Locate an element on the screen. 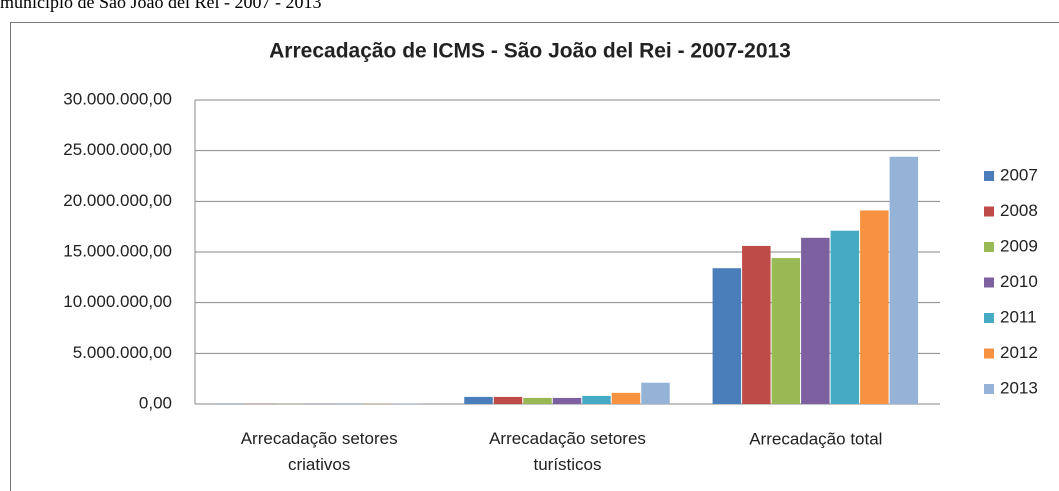 The width and height of the screenshot is (1059, 491). y-tick-label: 10.000.000,00 is located at coordinates (117, 301).